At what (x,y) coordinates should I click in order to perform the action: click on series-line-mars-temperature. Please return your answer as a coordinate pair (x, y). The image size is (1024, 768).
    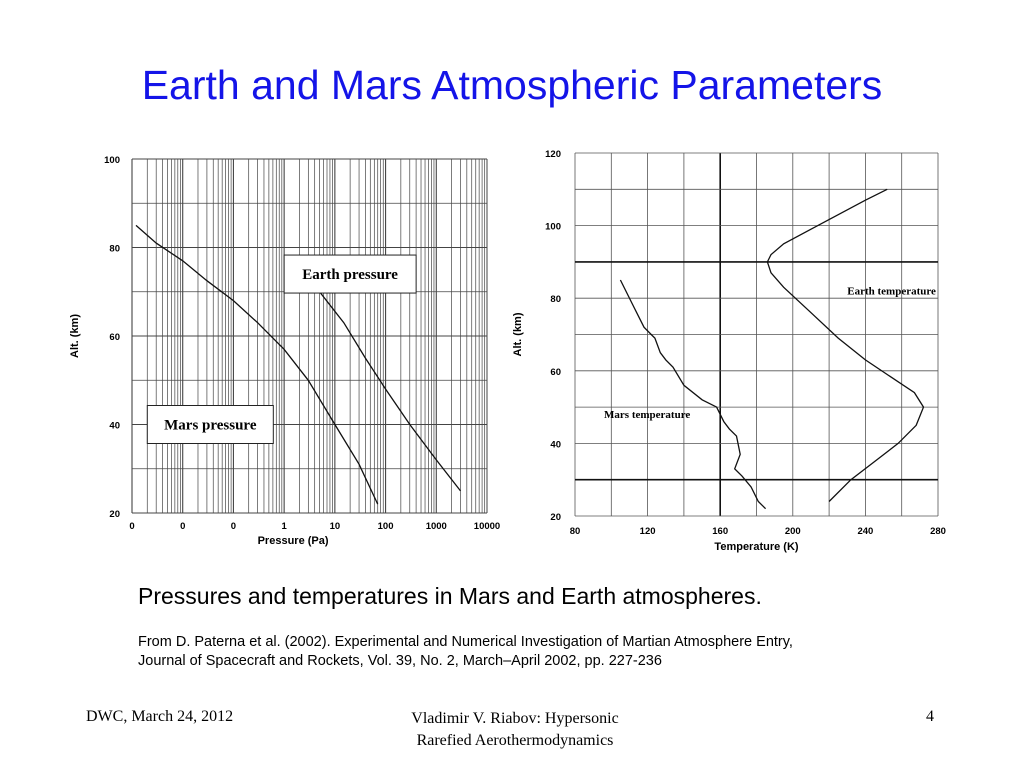
    Looking at the image, I should click on (693, 394).